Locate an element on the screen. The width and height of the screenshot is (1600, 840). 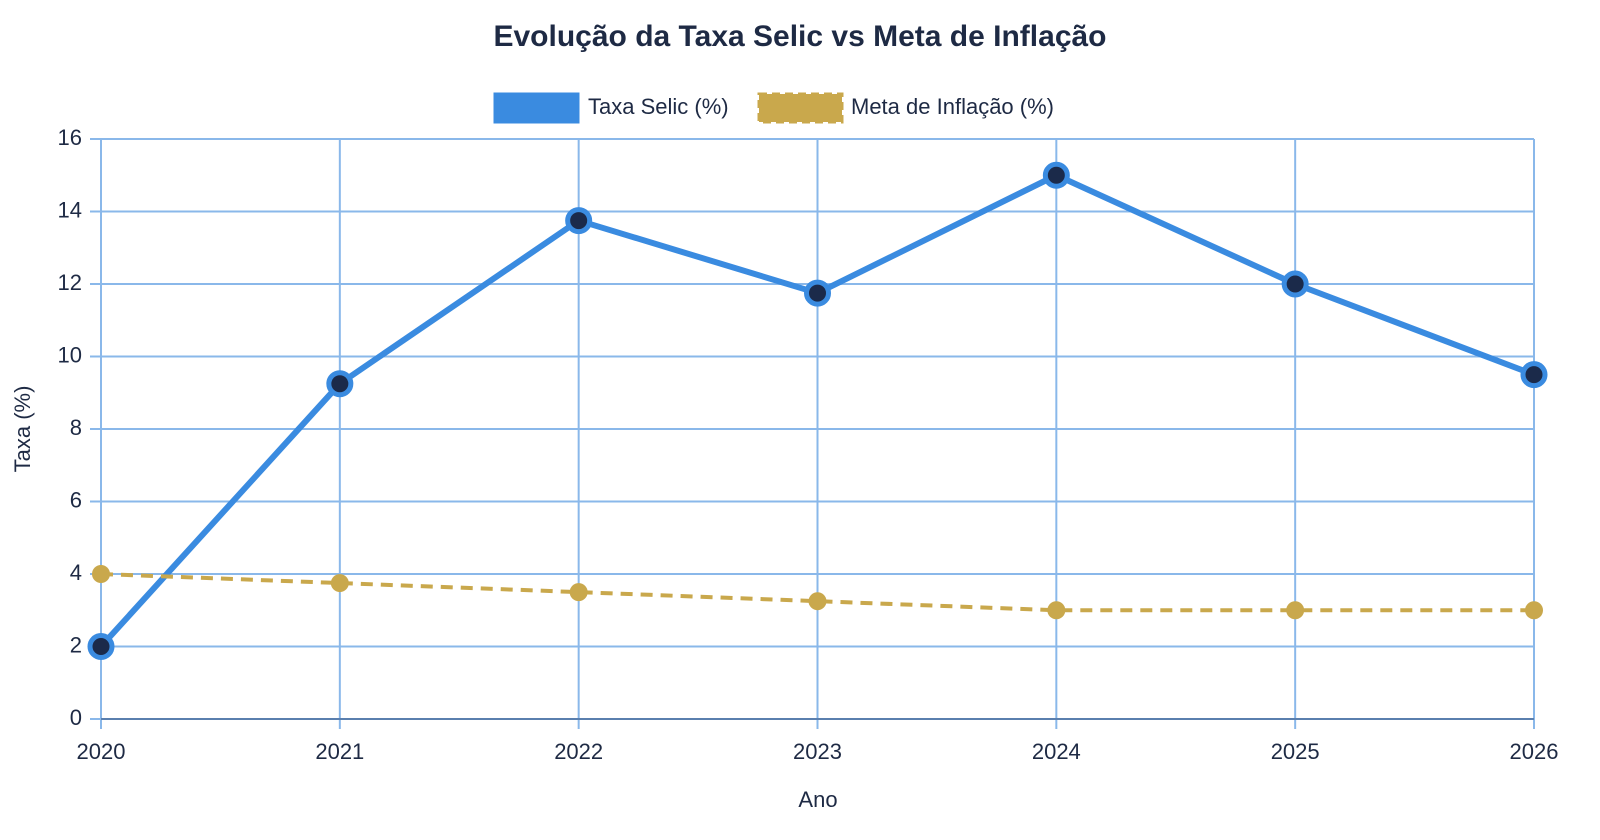
y-tick-label: 0 is located at coordinates (76, 717).